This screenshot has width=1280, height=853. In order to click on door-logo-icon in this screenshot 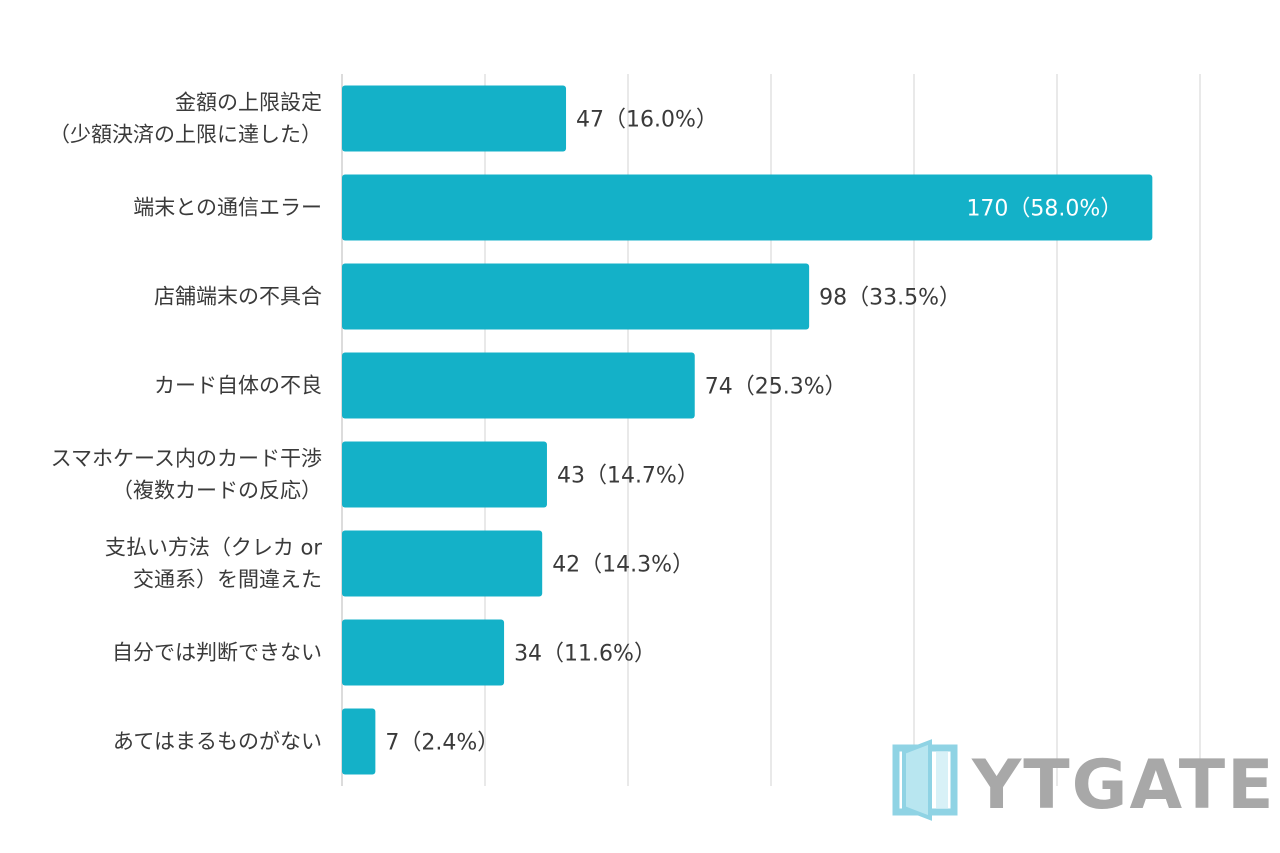, I will do `click(925, 780)`.